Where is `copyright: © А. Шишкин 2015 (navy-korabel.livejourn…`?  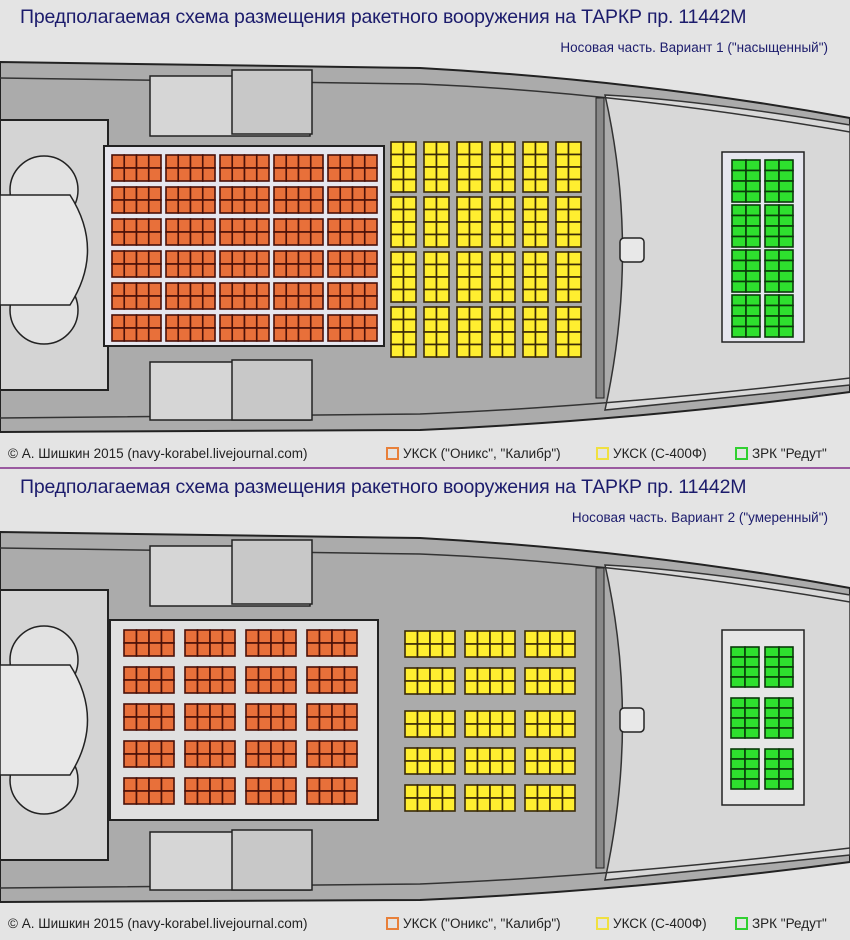
copyright: © А. Шишкин 2015 (navy-korabel.livejourn… is located at coordinates (158, 453).